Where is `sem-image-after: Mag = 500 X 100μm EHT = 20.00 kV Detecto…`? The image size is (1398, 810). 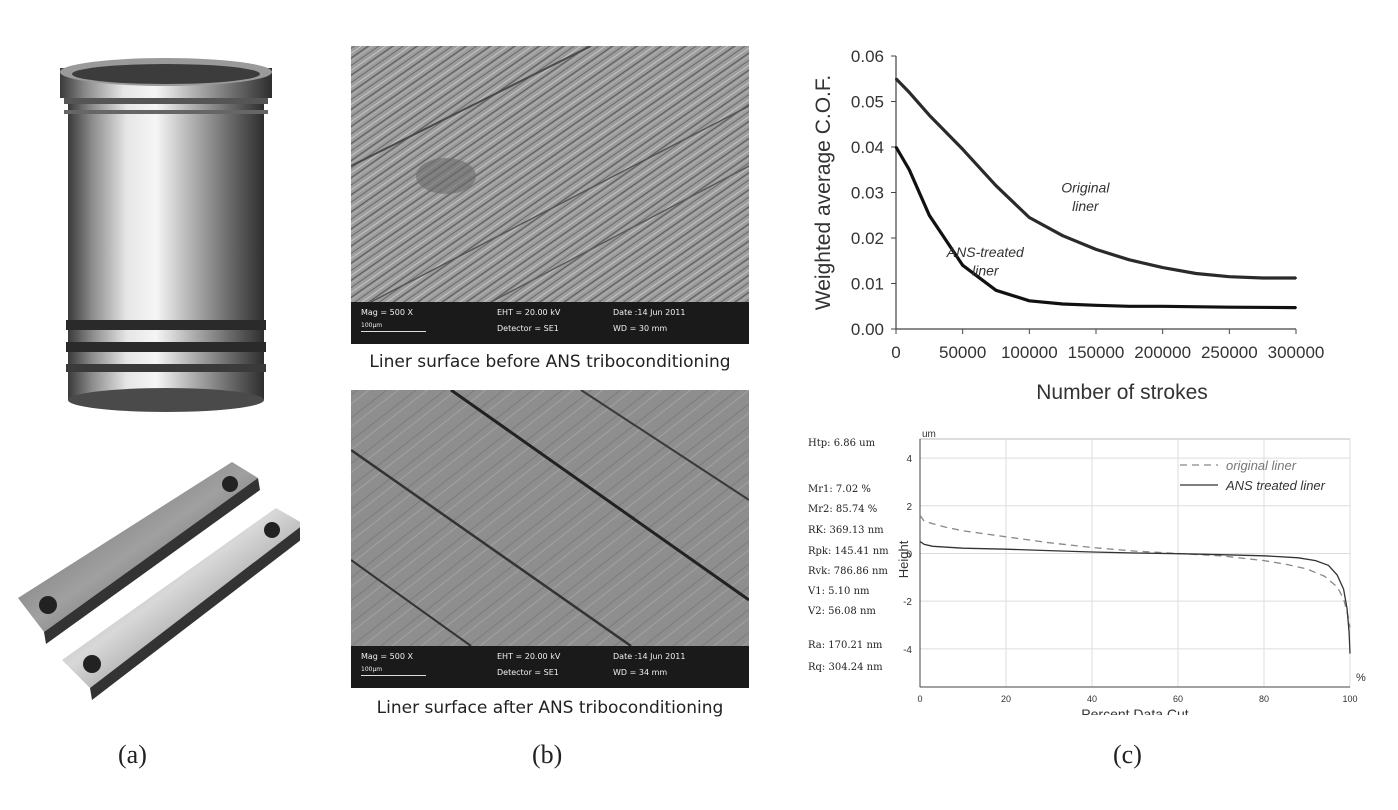
sem-image-after: Mag = 500 X 100μm EHT = 20.00 kV Detecto… is located at coordinates (550, 539).